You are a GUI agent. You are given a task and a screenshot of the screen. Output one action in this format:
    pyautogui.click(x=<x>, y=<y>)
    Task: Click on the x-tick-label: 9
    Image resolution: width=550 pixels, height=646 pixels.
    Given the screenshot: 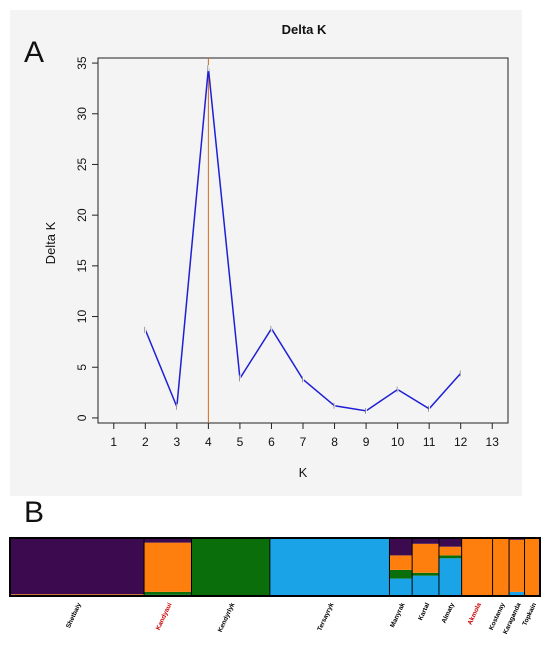 What is the action you would take?
    pyautogui.click(x=366, y=442)
    